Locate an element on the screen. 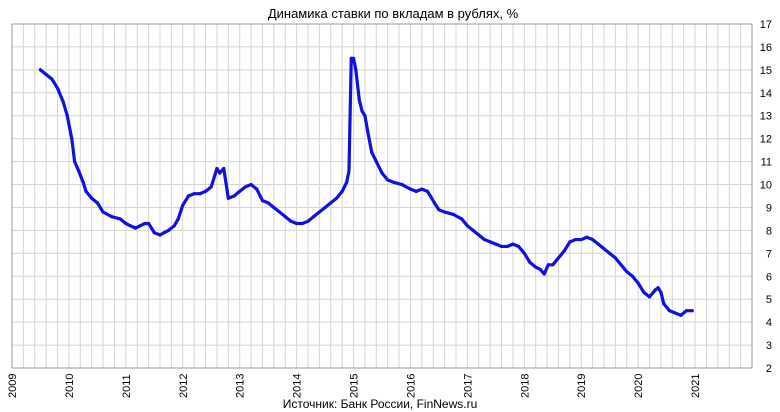 The width and height of the screenshot is (780, 412). x-tick-label: 2011 is located at coordinates (127, 386).